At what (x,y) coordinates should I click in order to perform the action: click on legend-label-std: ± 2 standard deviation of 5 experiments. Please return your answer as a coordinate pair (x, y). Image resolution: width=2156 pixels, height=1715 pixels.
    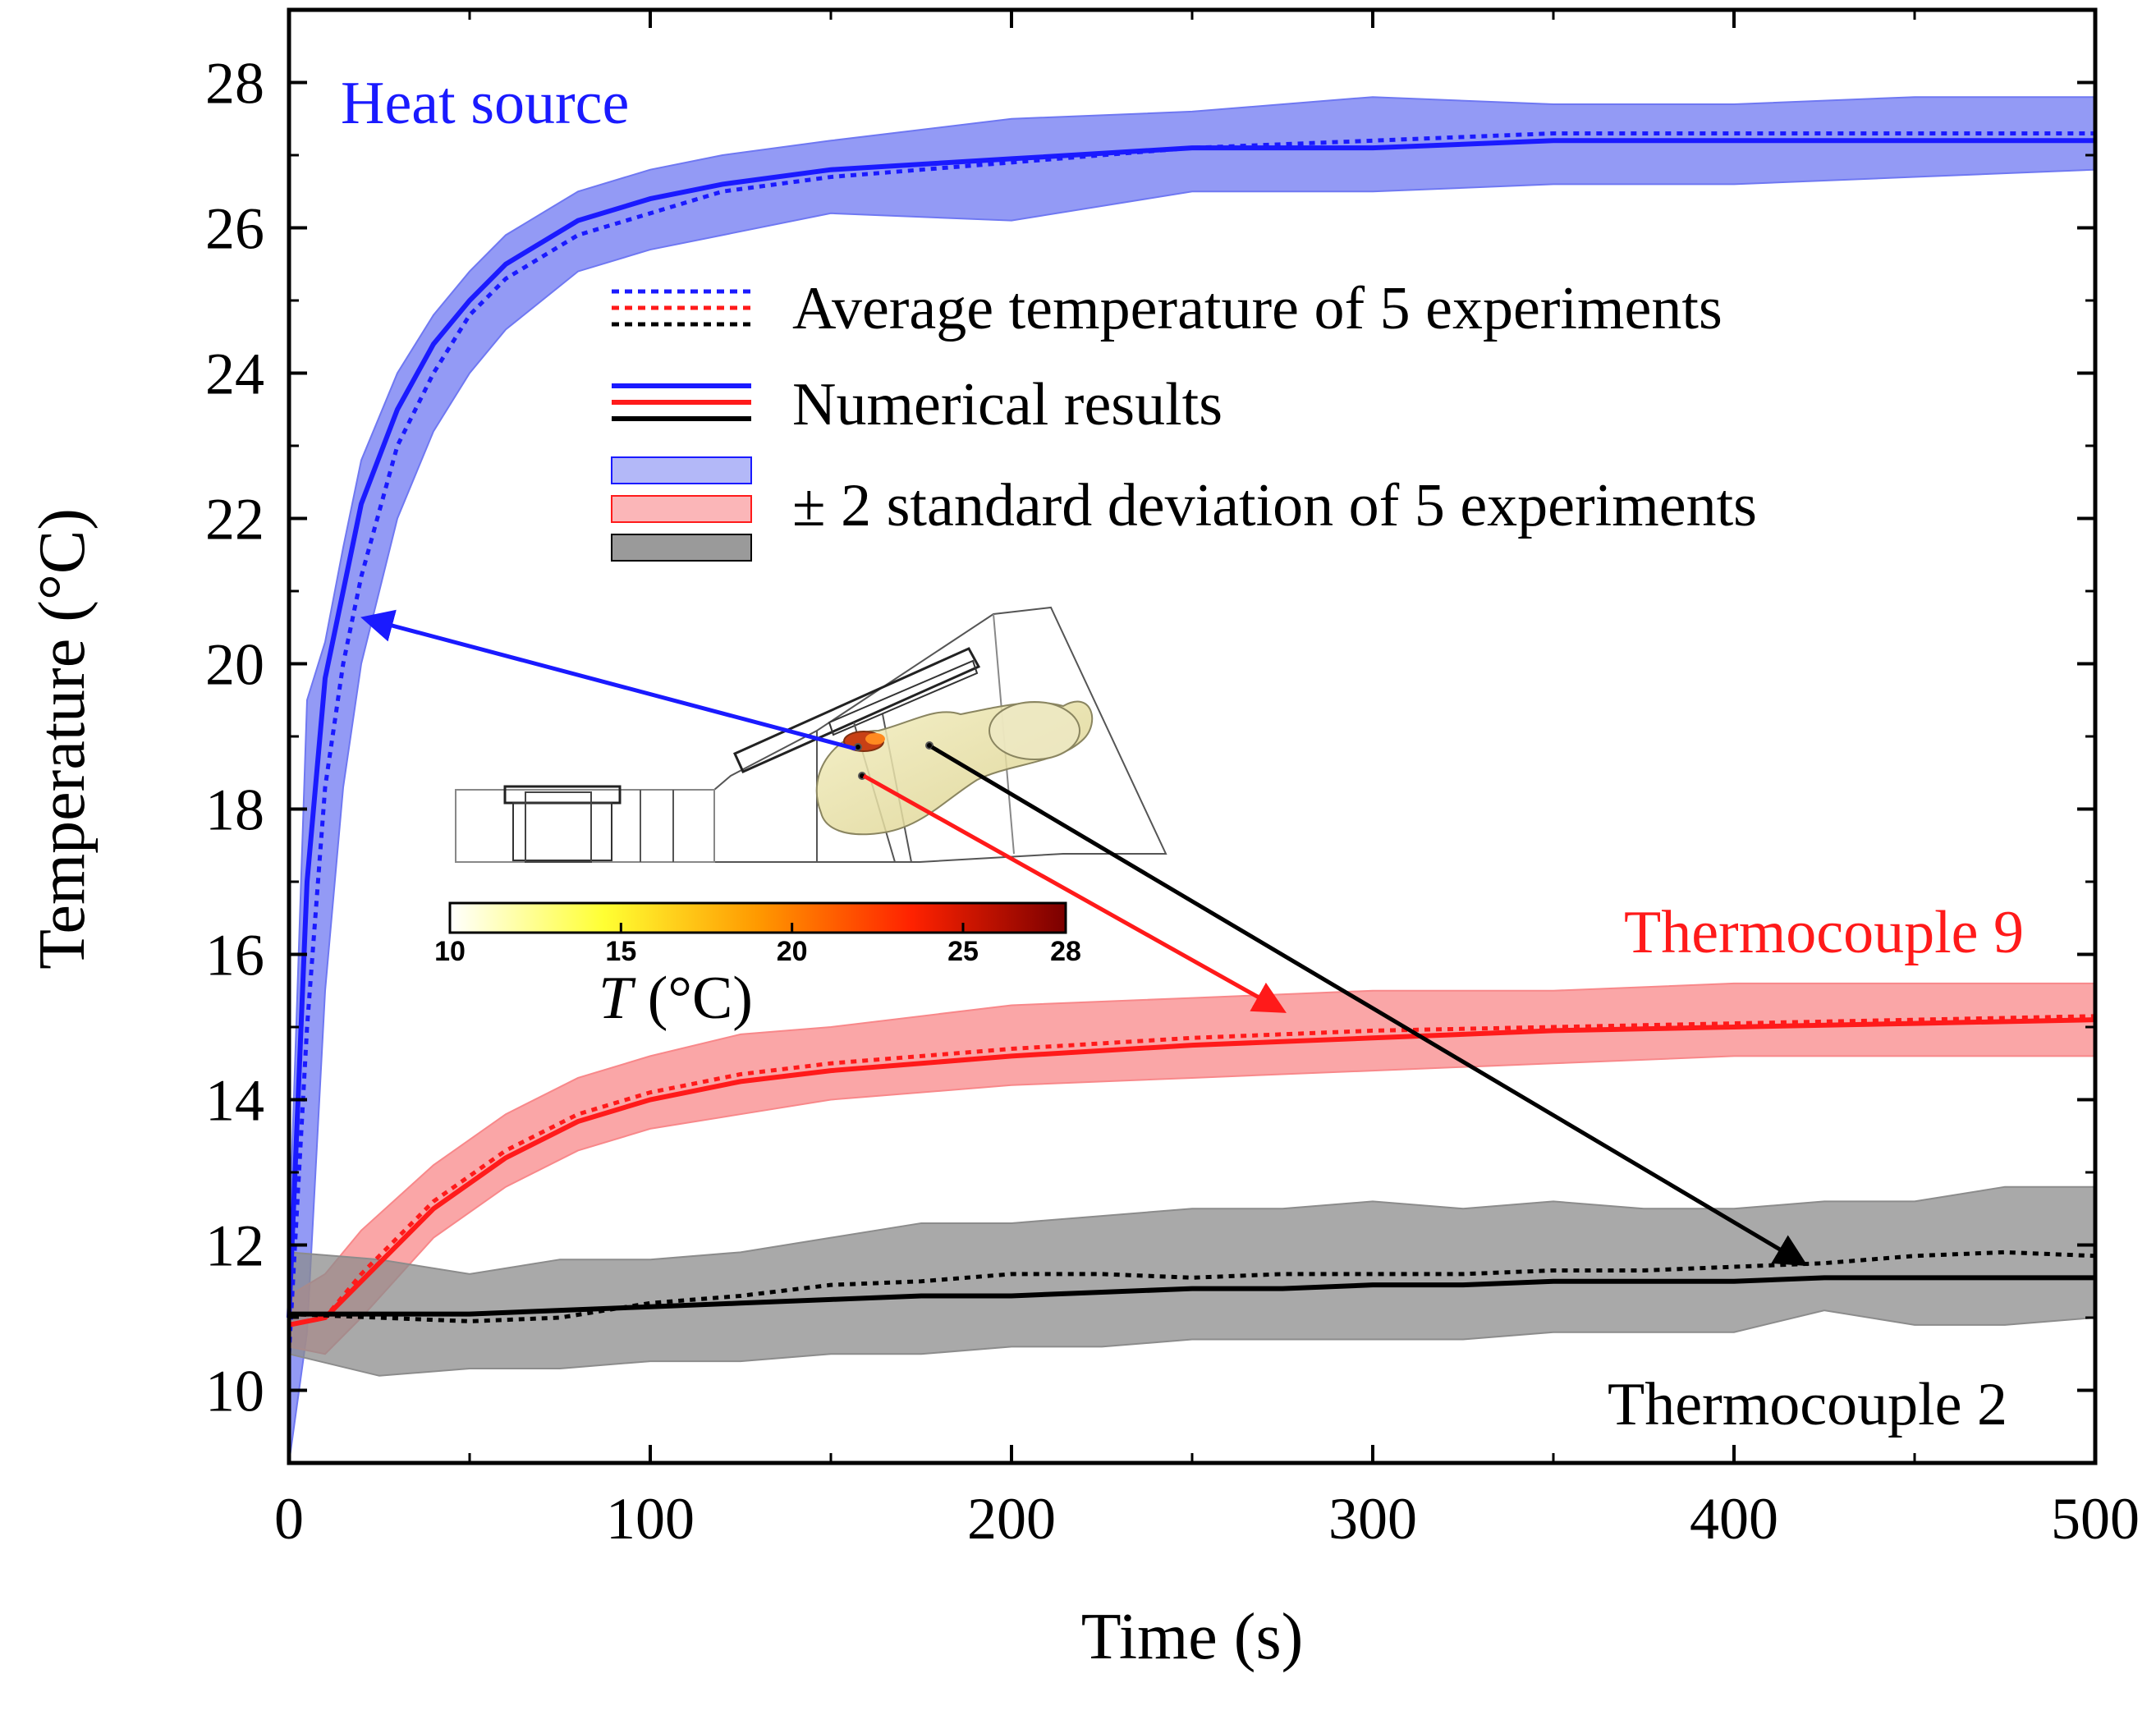
    Looking at the image, I should click on (1274, 505).